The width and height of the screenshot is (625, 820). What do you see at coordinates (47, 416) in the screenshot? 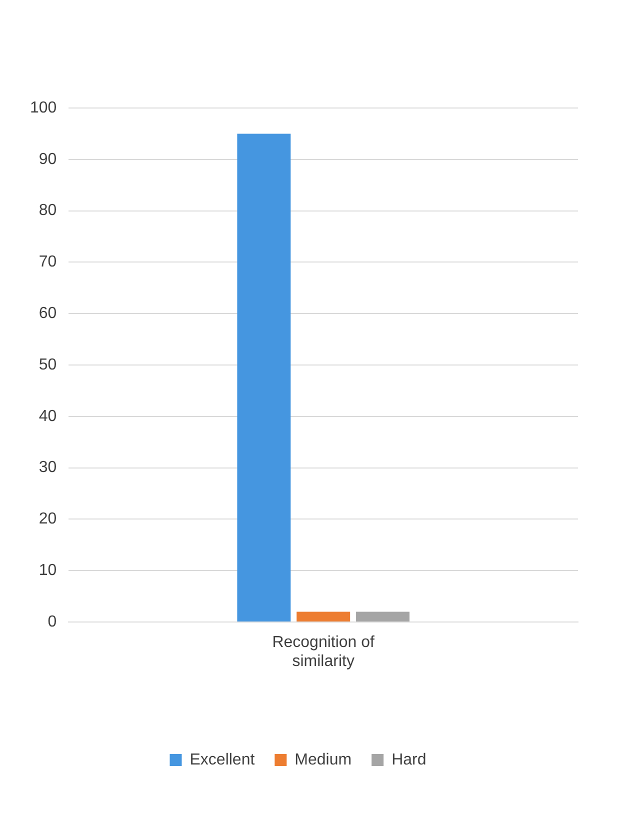
I see `y-tick-label: 40` at bounding box center [47, 416].